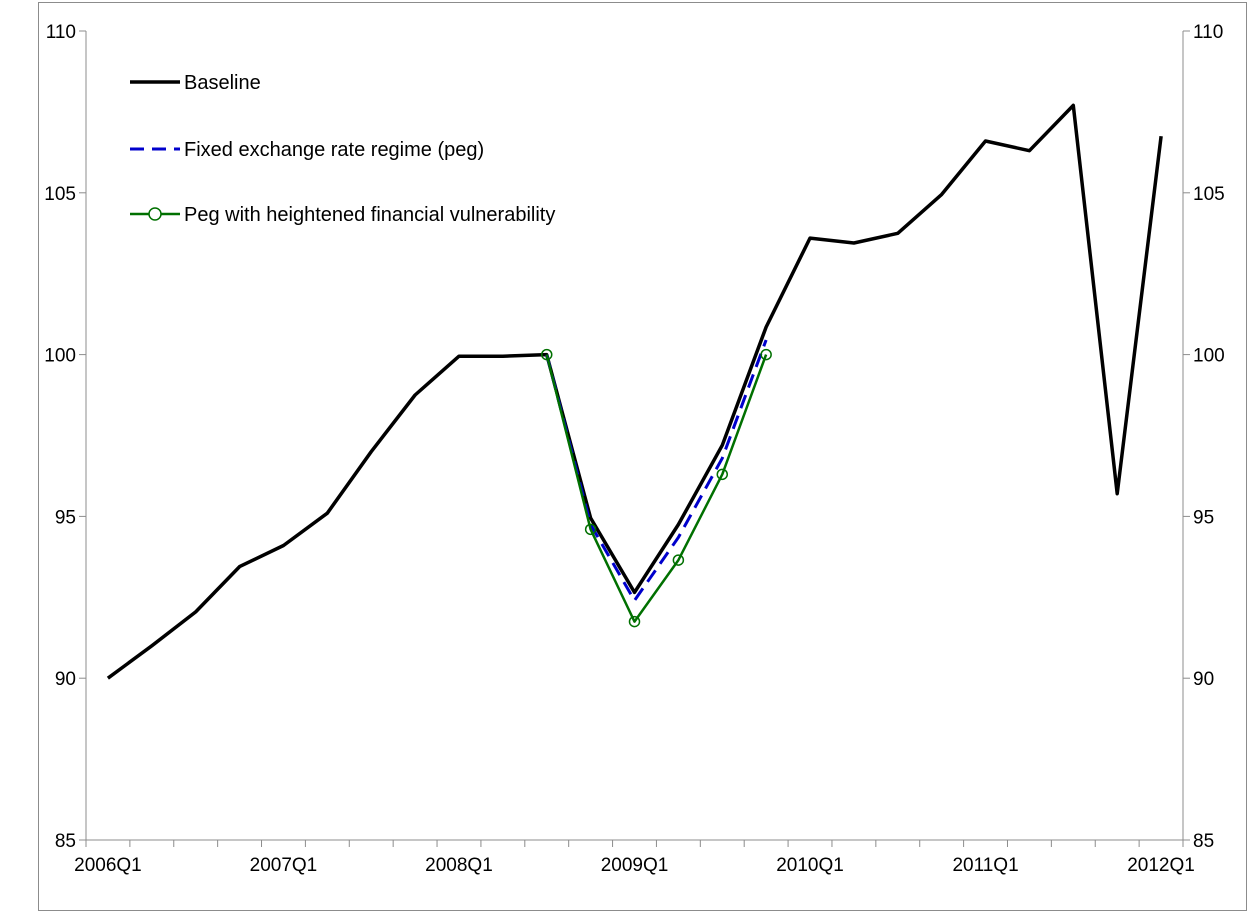 This screenshot has width=1249, height=920. Describe the element at coordinates (61, 32) in the screenshot. I see `y-tick-label-left: 110` at that location.